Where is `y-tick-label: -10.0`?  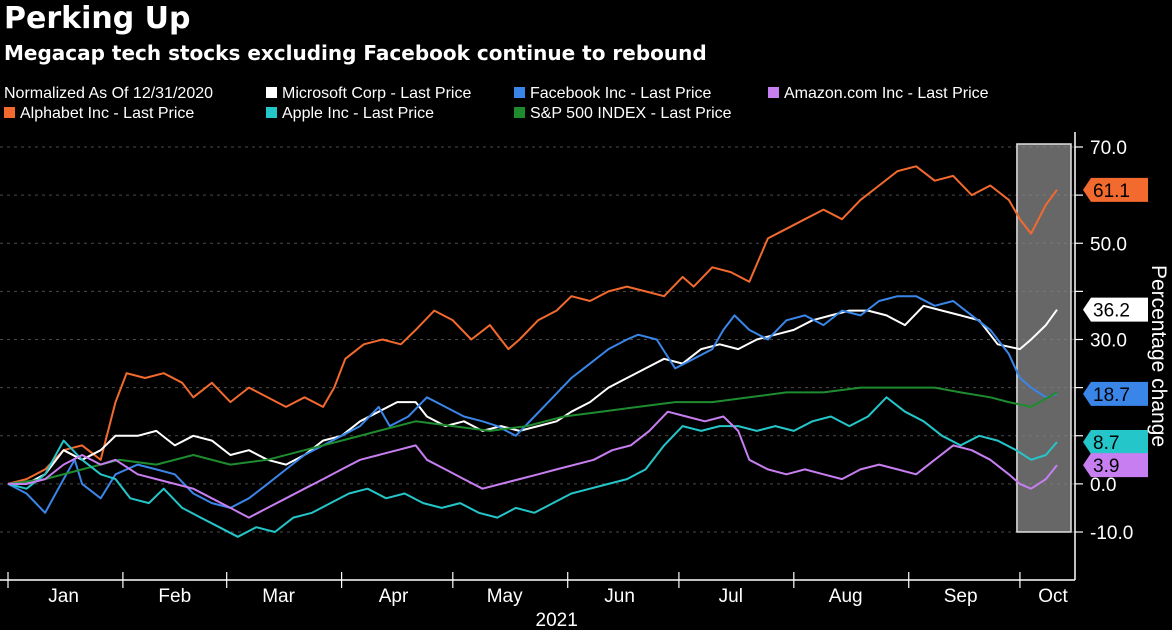
y-tick-label: -10.0 is located at coordinates (1111, 533).